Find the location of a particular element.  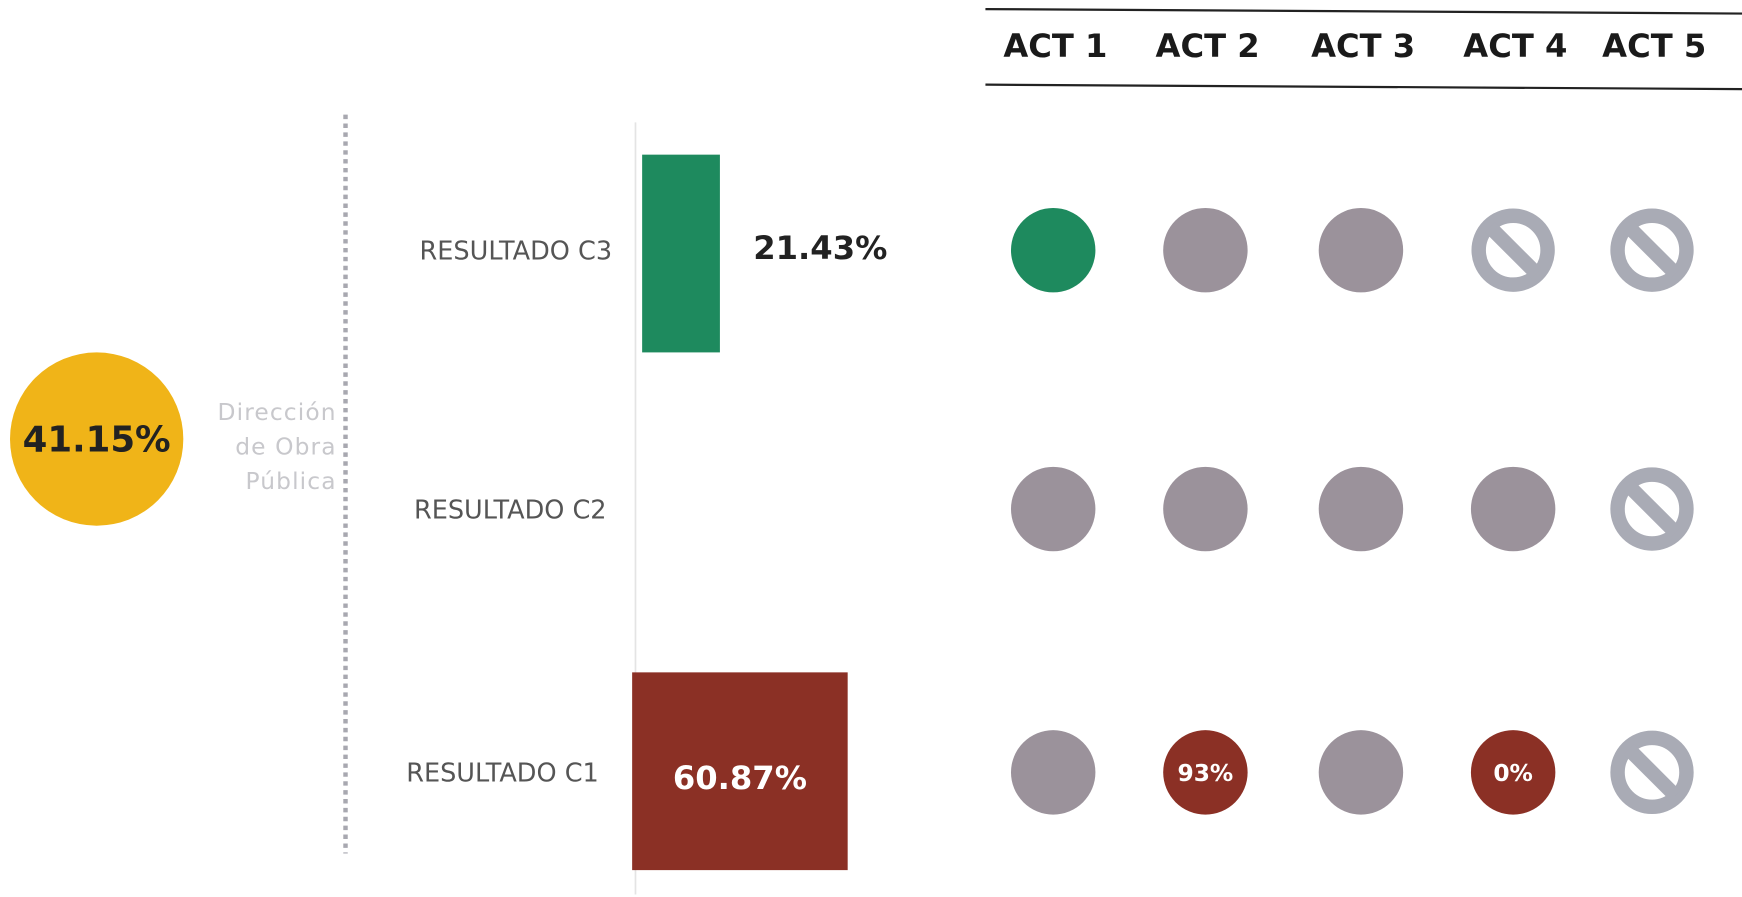

summary-value: 41.15% is located at coordinates (97, 439).